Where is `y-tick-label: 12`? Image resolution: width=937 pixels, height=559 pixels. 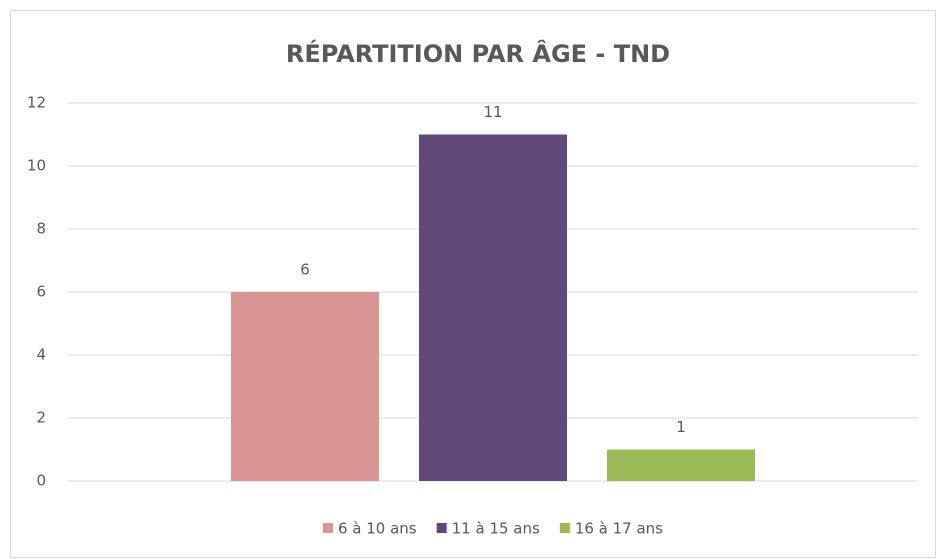 y-tick-label: 12 is located at coordinates (36, 103).